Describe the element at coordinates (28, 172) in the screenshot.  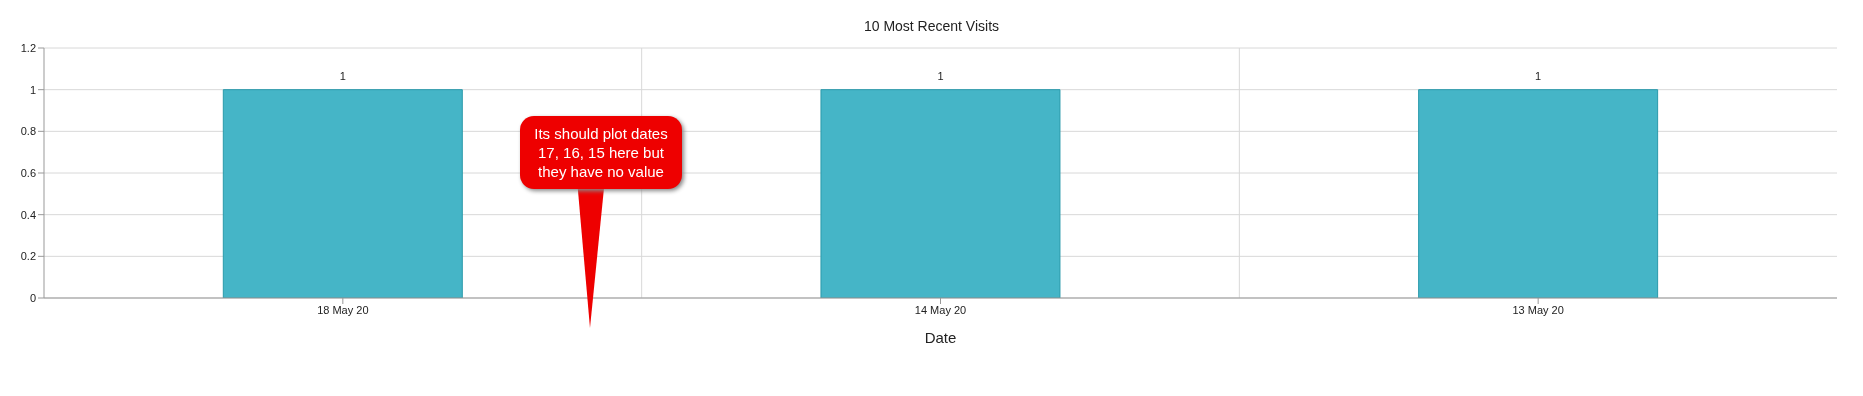
I see `y-tick-label: 0.6` at that location.